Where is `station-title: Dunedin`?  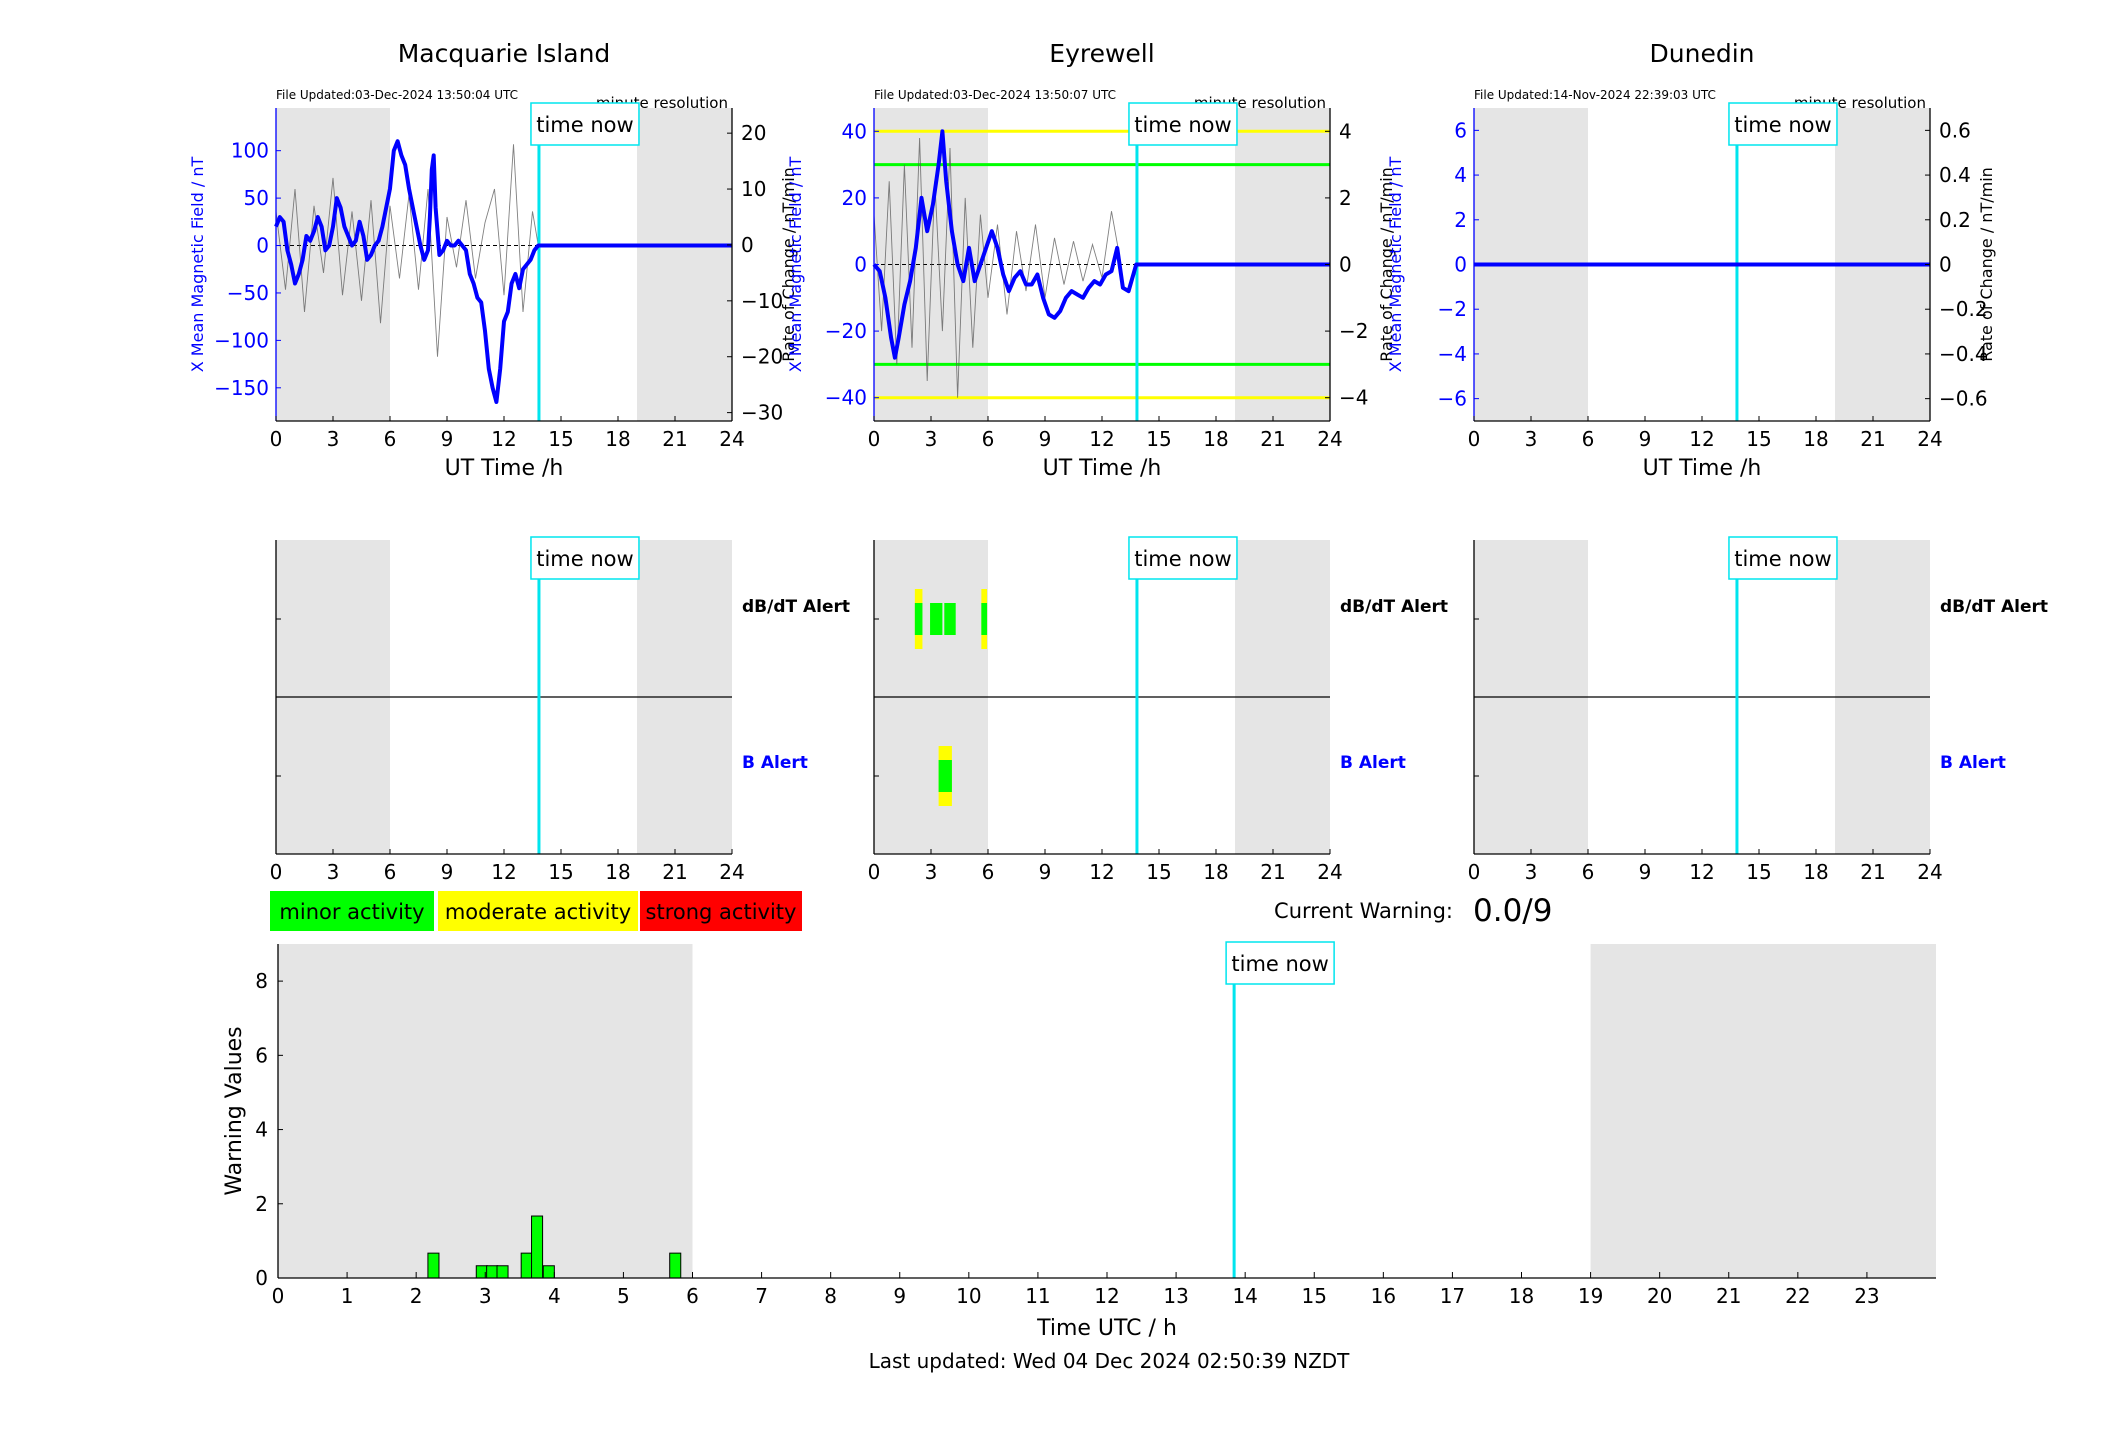 station-title: Dunedin is located at coordinates (1702, 53).